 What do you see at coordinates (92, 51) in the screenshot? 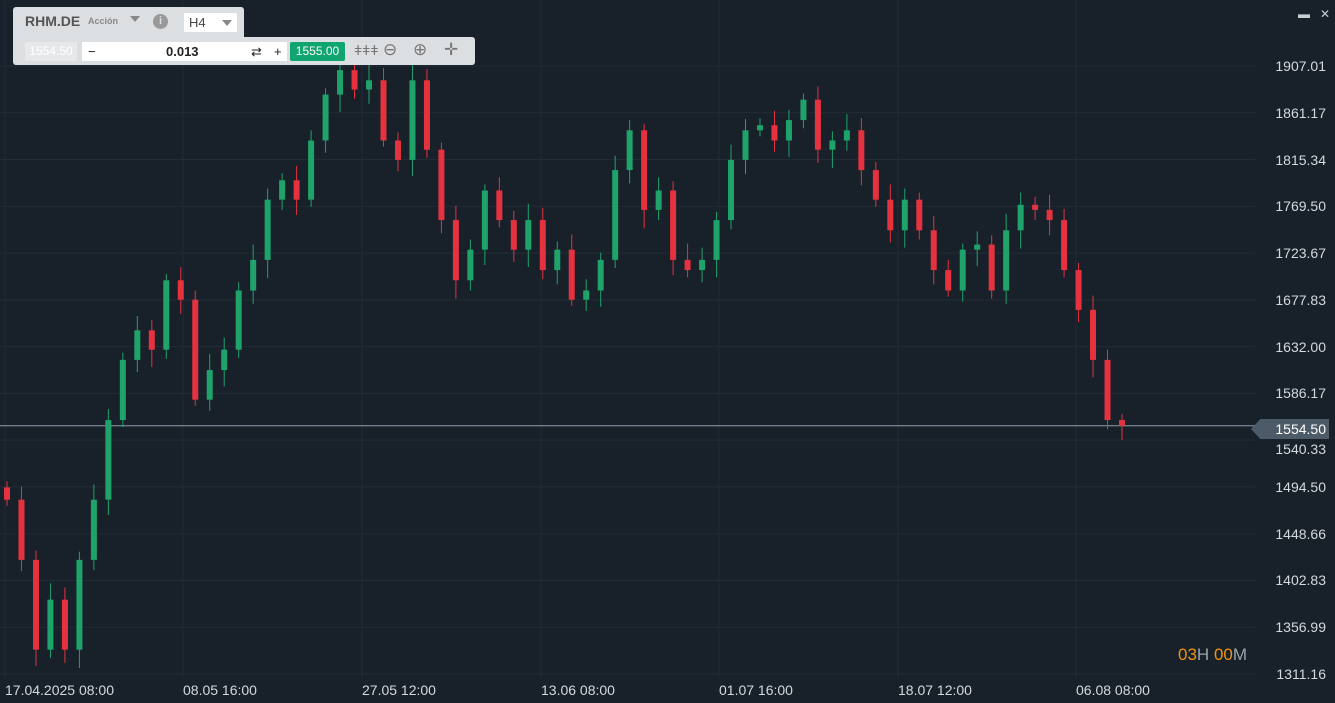
I see `decrease-button: −` at bounding box center [92, 51].